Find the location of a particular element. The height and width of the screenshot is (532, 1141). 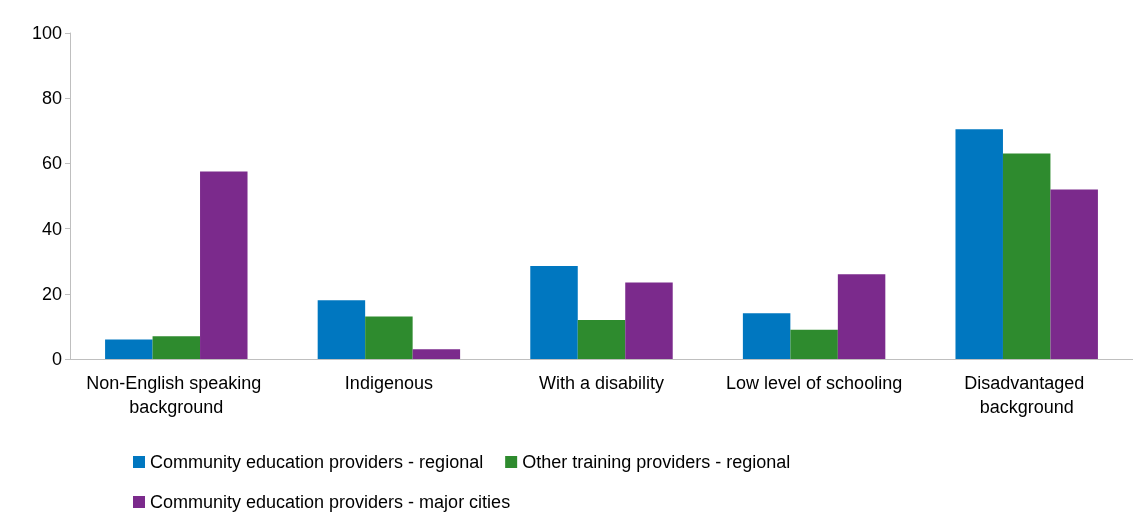

y-tick-label: 80 is located at coordinates (51, 98).